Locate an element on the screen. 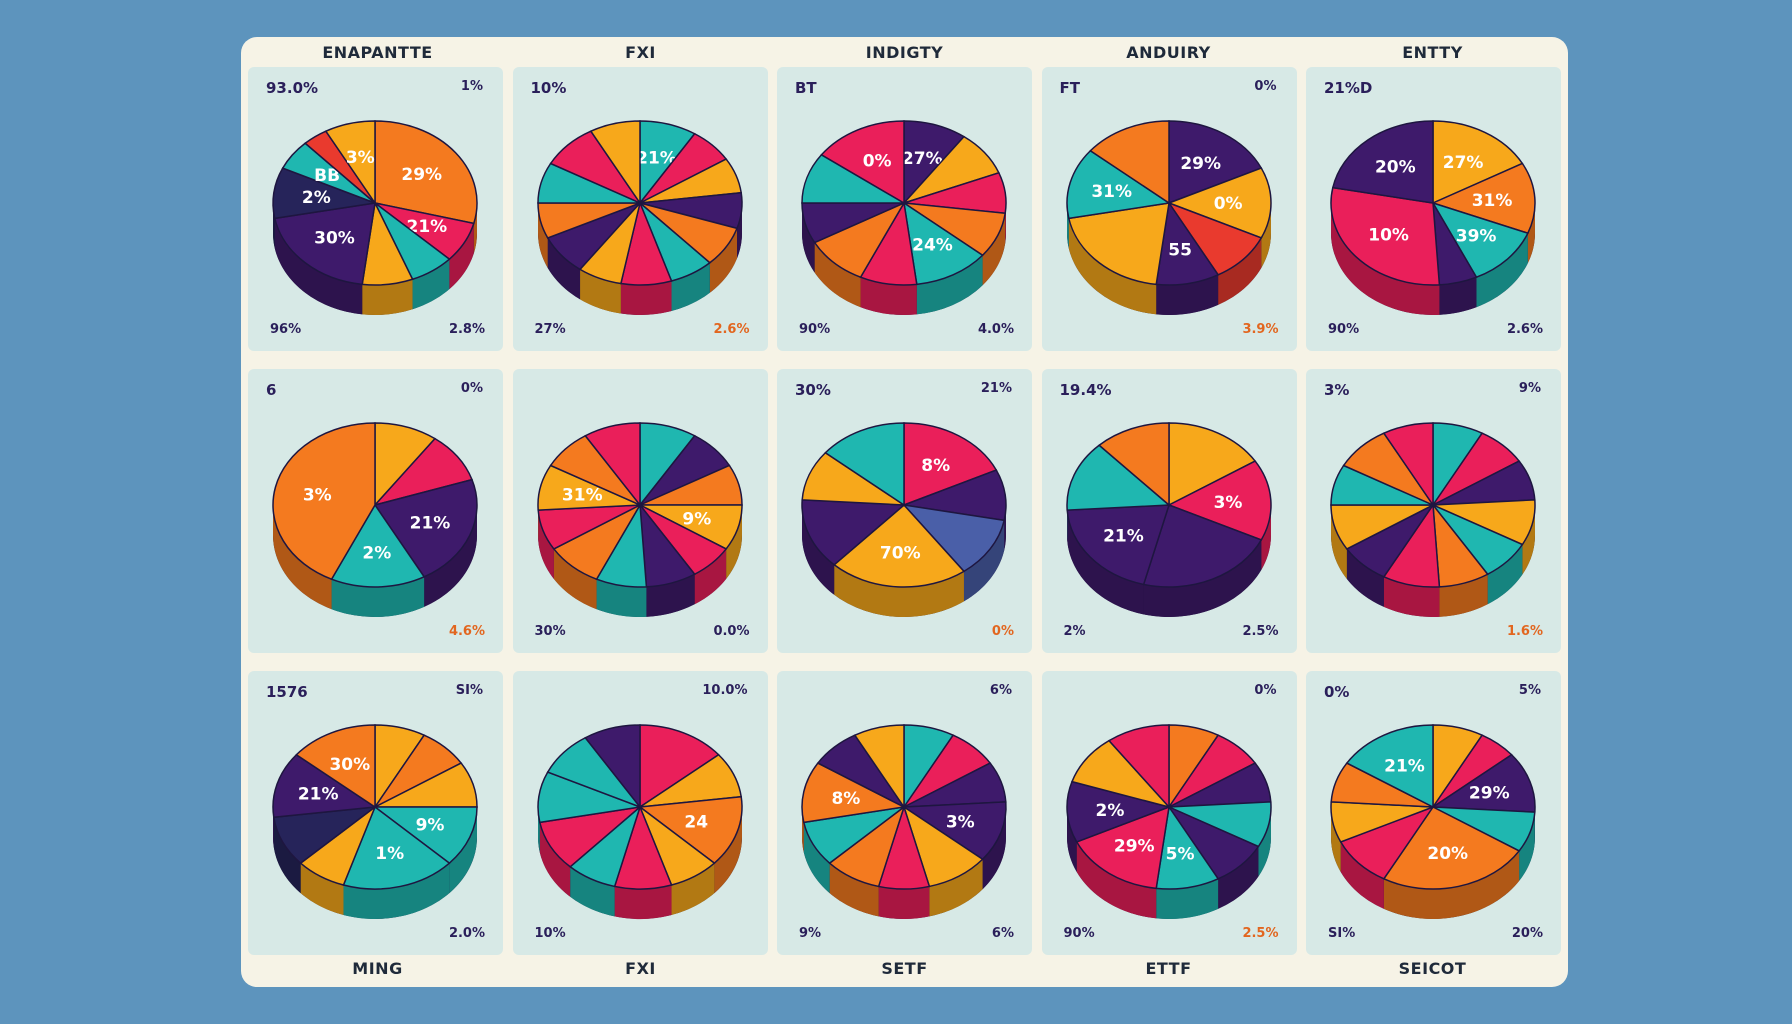 The width and height of the screenshot is (1792, 1024). slice-label: 10% is located at coordinates (1388, 235).